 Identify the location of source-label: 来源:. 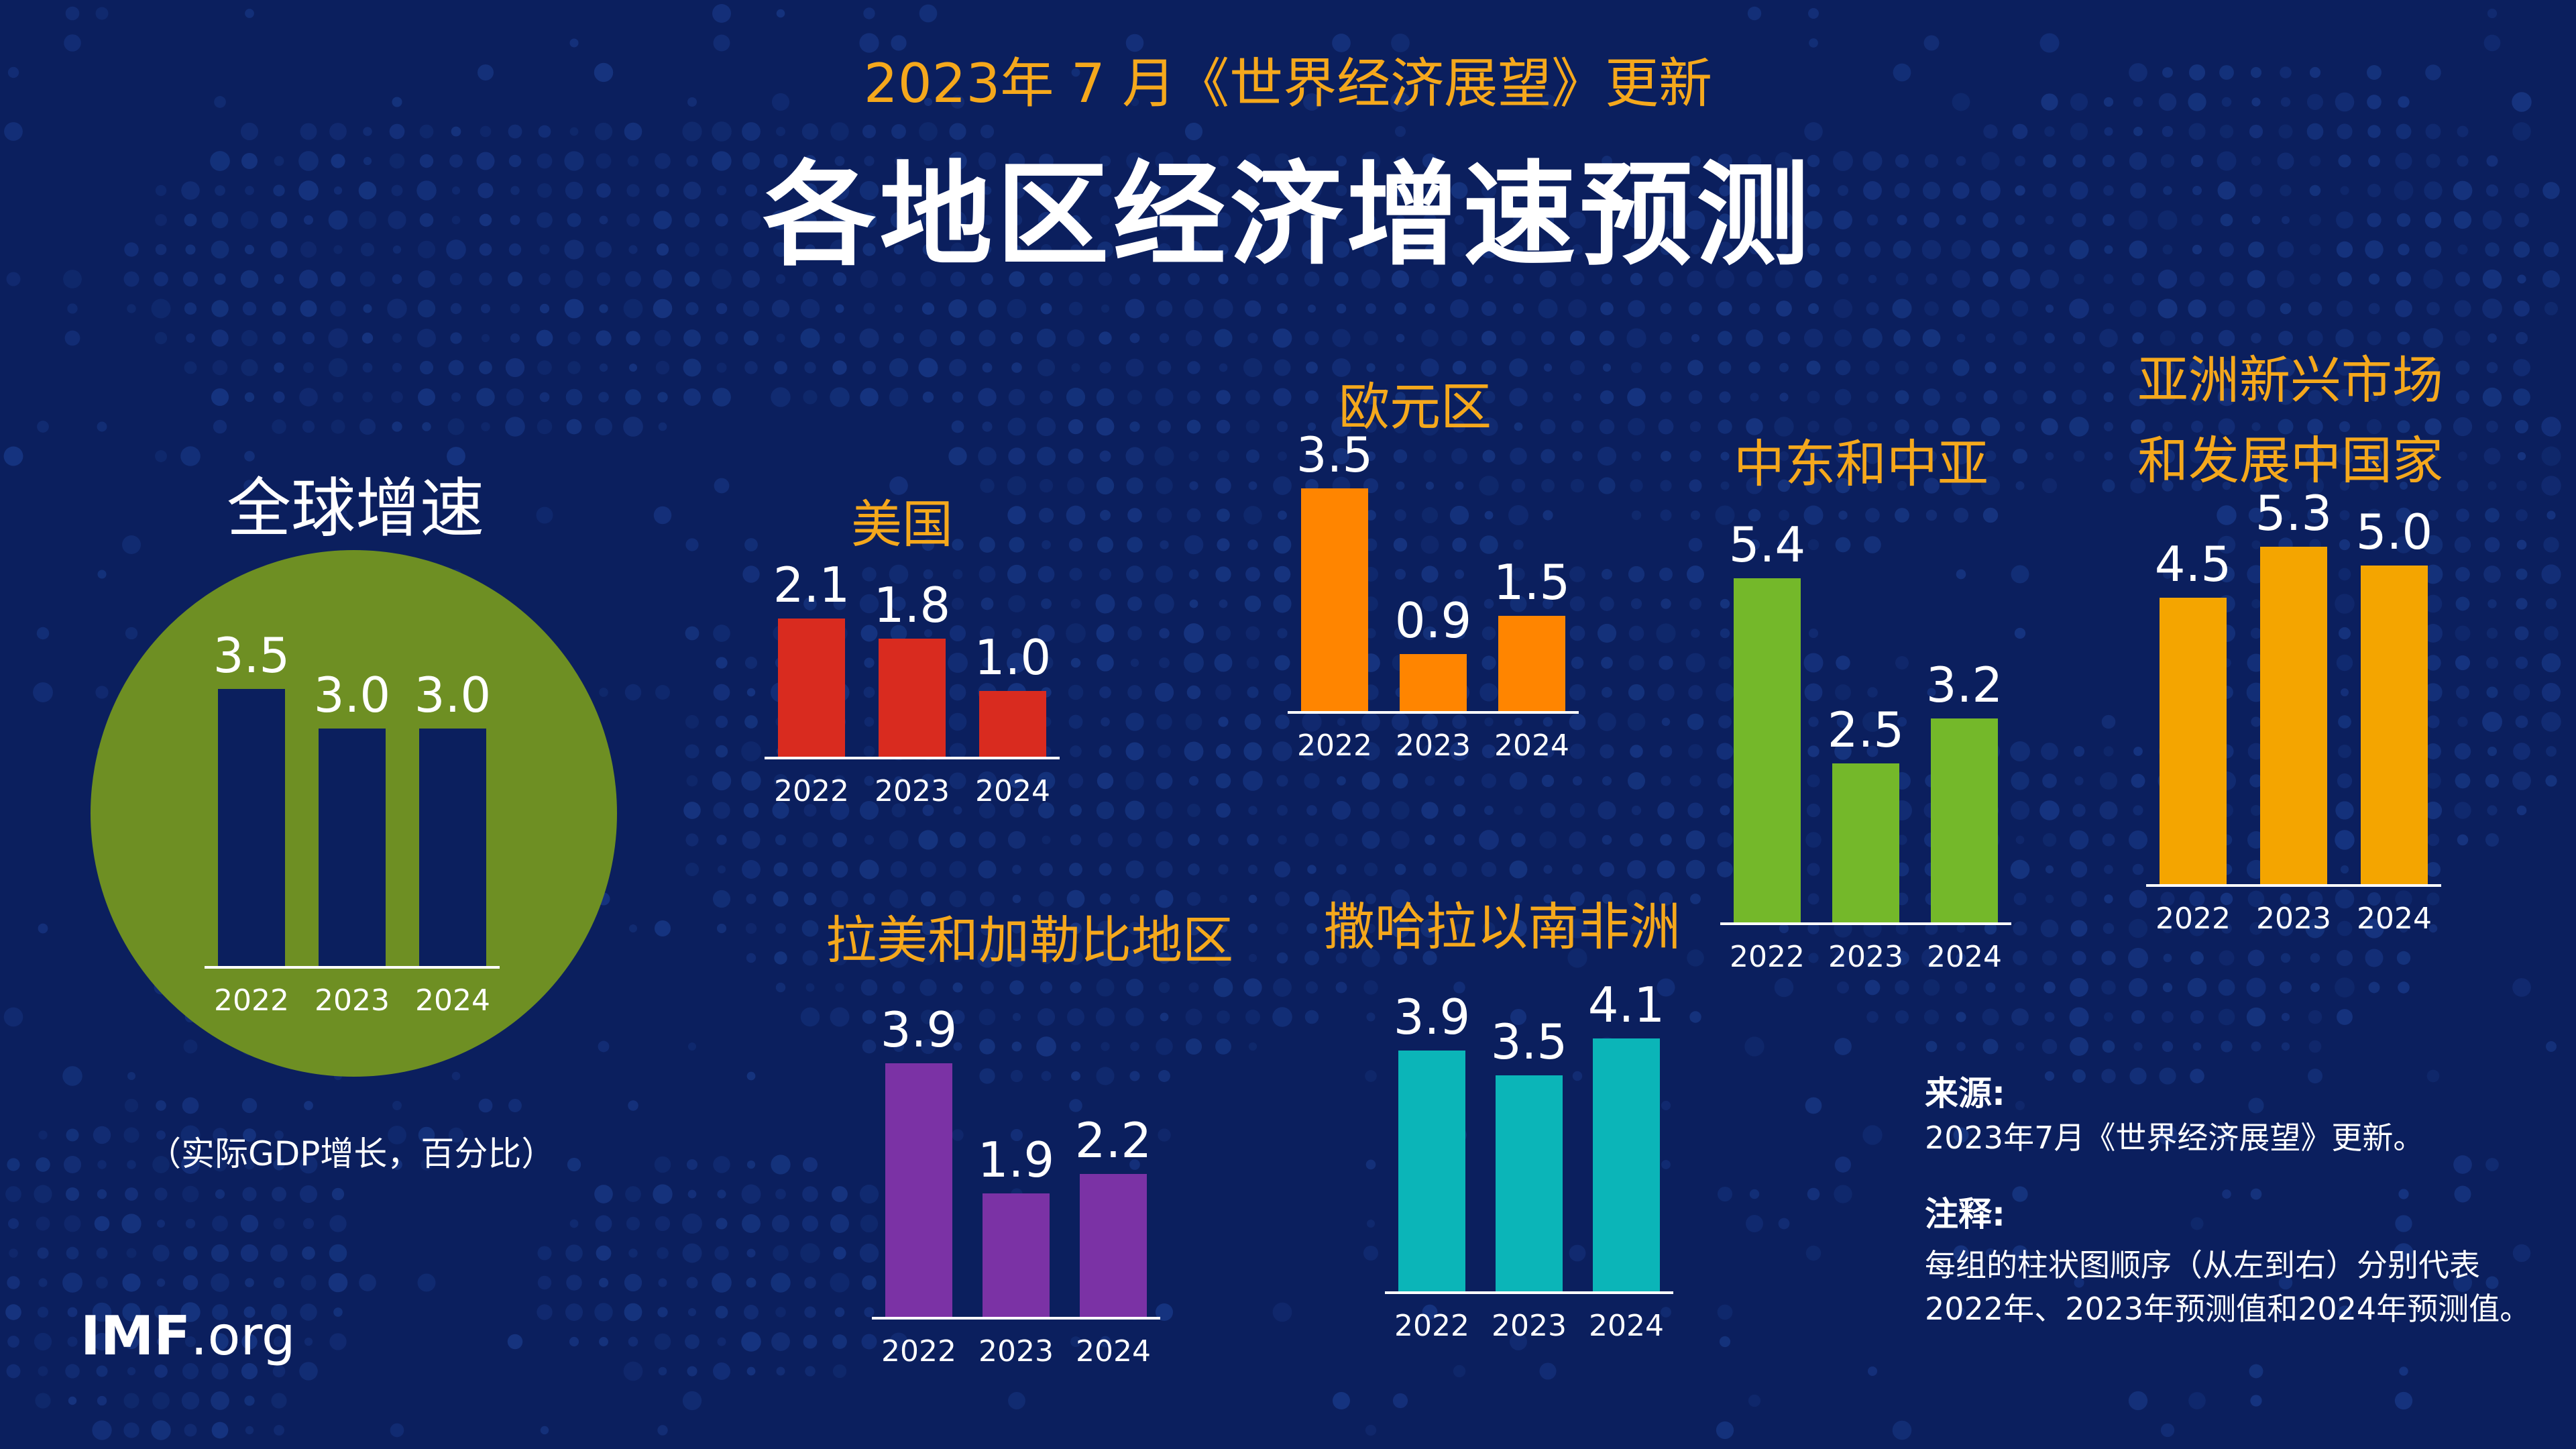
(1965, 1093).